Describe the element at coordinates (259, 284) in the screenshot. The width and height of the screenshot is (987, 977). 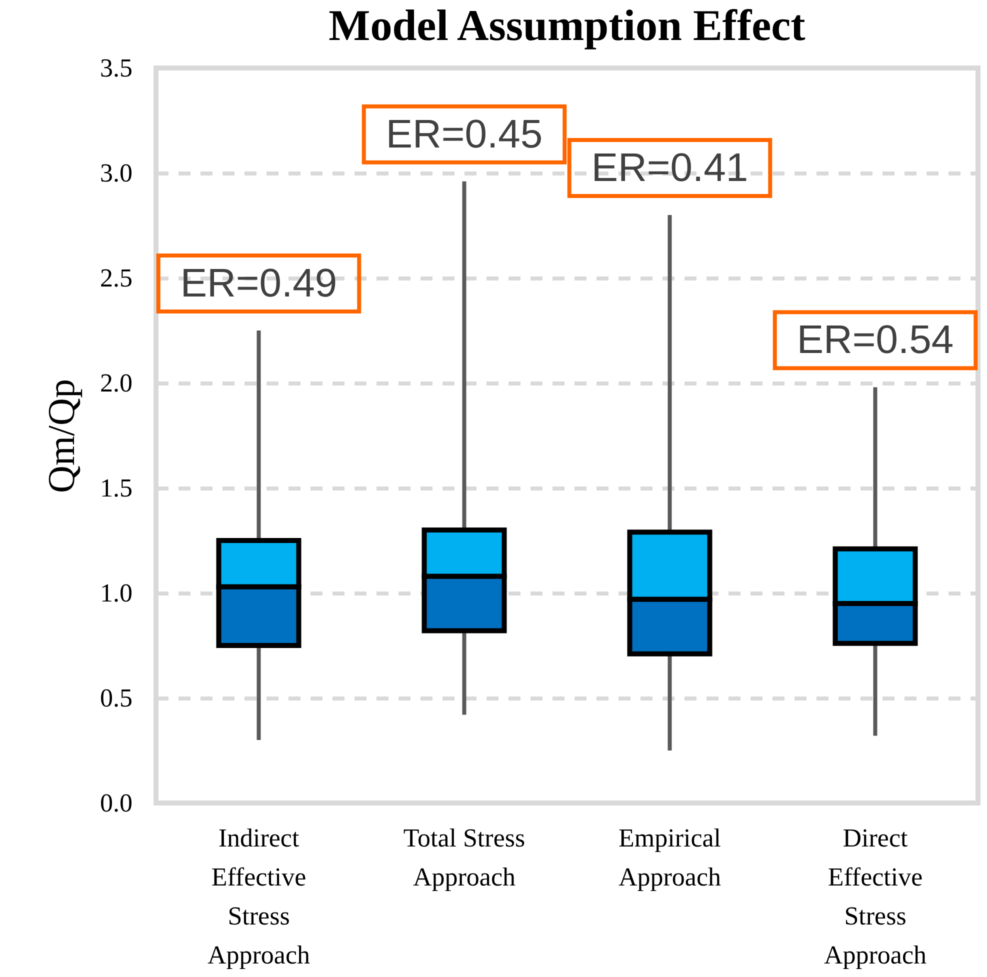
I see `annotation: ER=0.49` at that location.